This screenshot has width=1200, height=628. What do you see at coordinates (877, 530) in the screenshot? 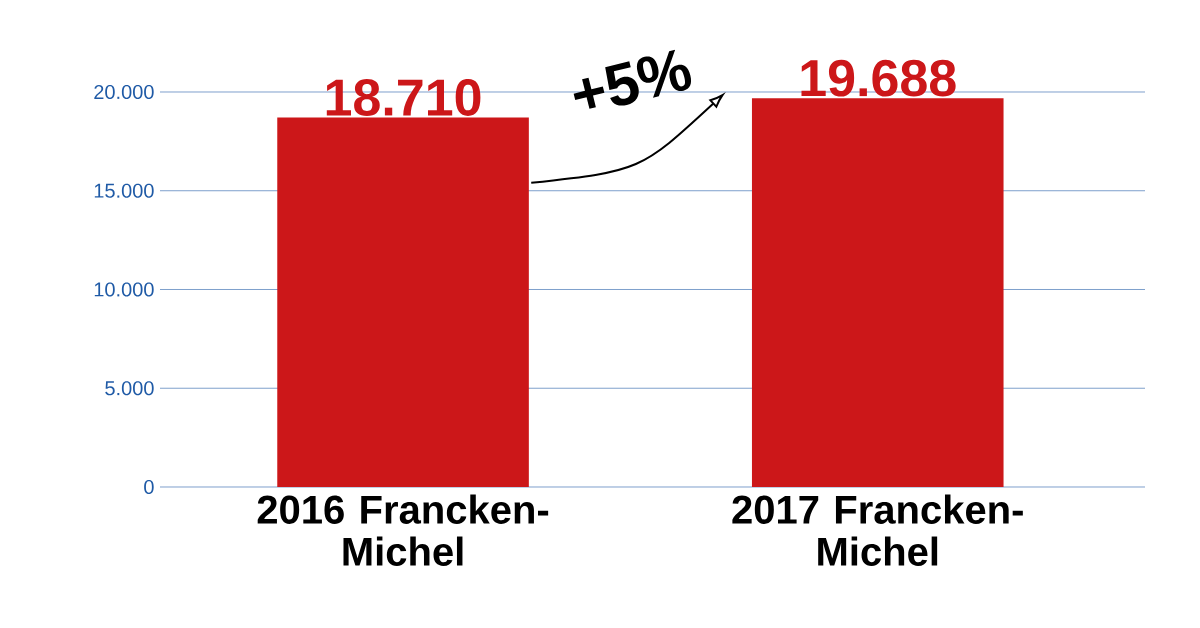
I see `x-tick-label: 2017 Francken-Michel` at bounding box center [877, 530].